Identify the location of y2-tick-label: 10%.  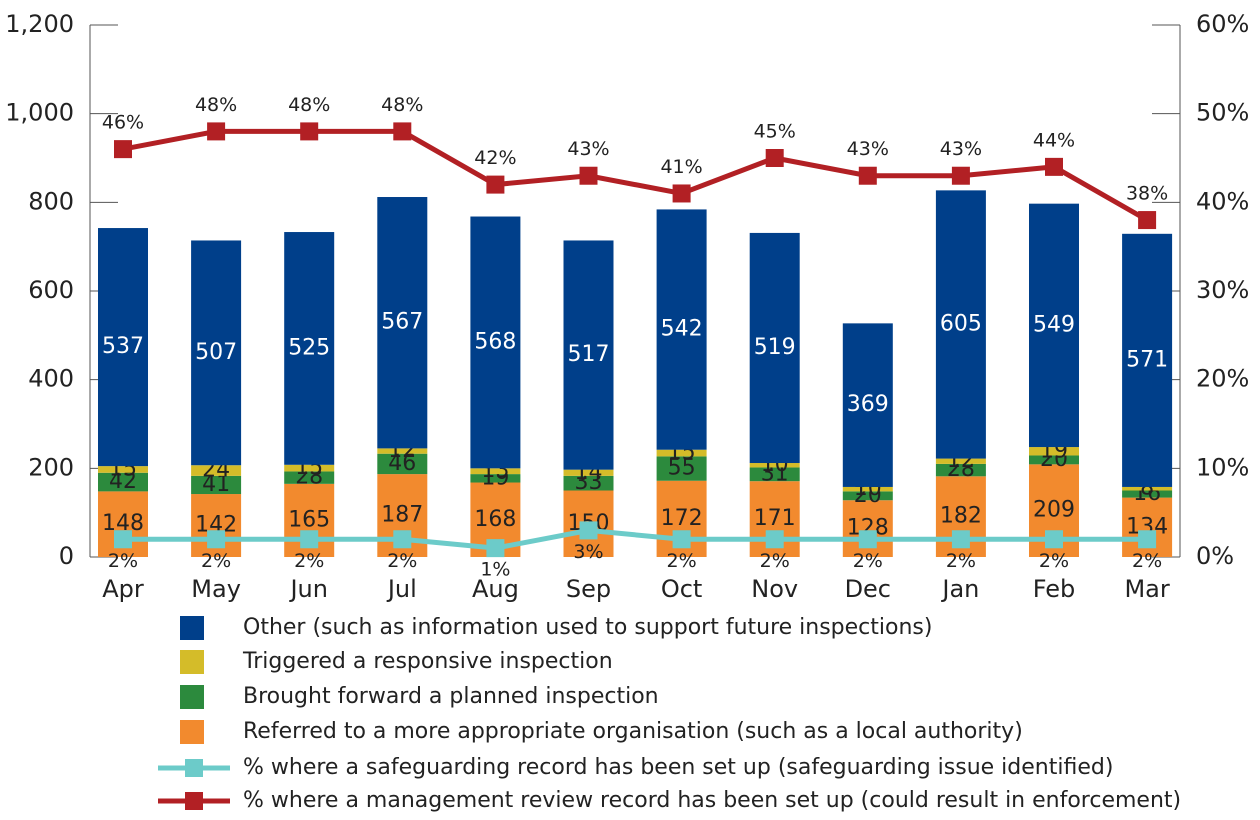
(1222, 467).